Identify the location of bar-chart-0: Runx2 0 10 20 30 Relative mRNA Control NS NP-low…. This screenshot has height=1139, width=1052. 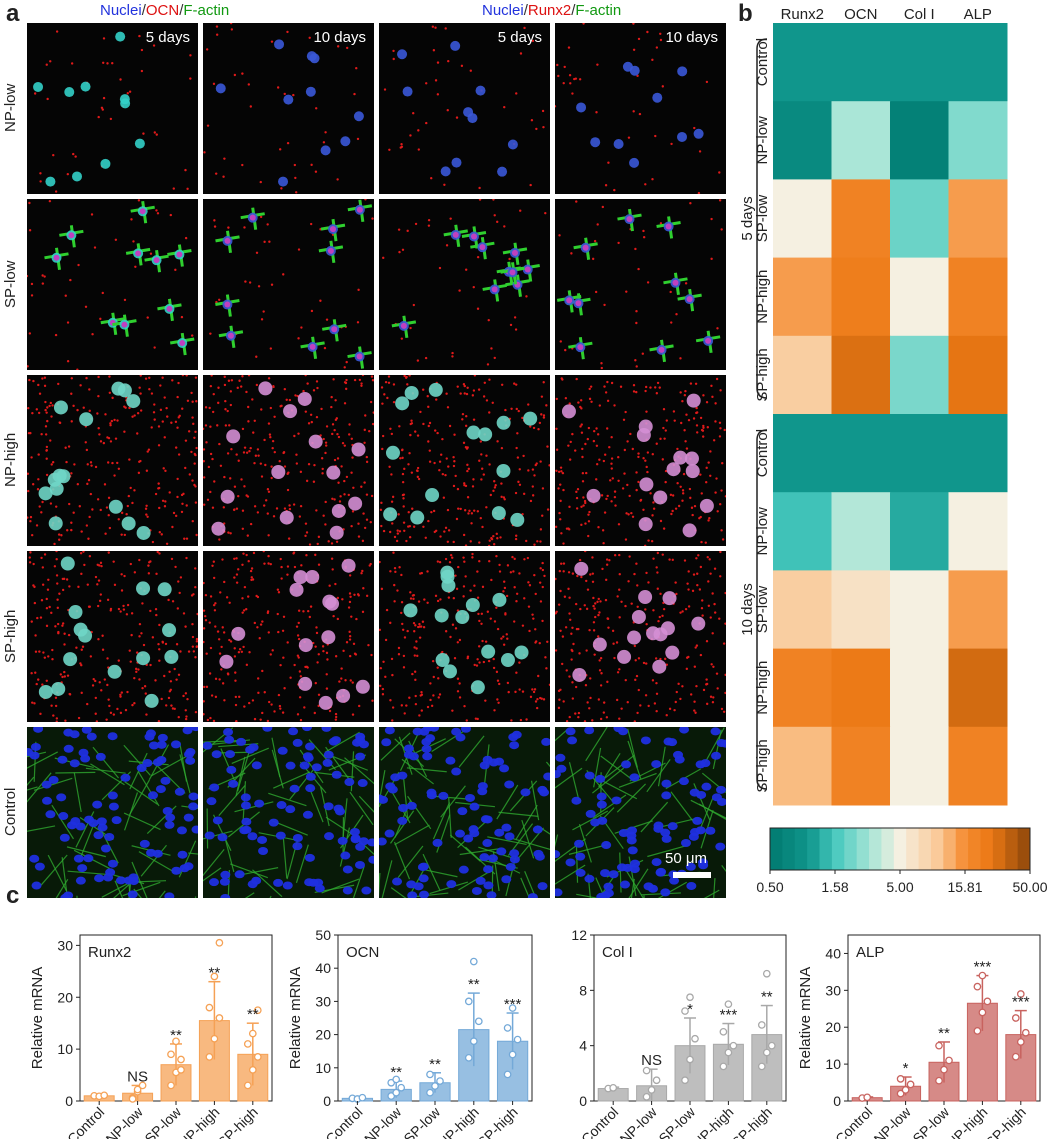
(151, 1036).